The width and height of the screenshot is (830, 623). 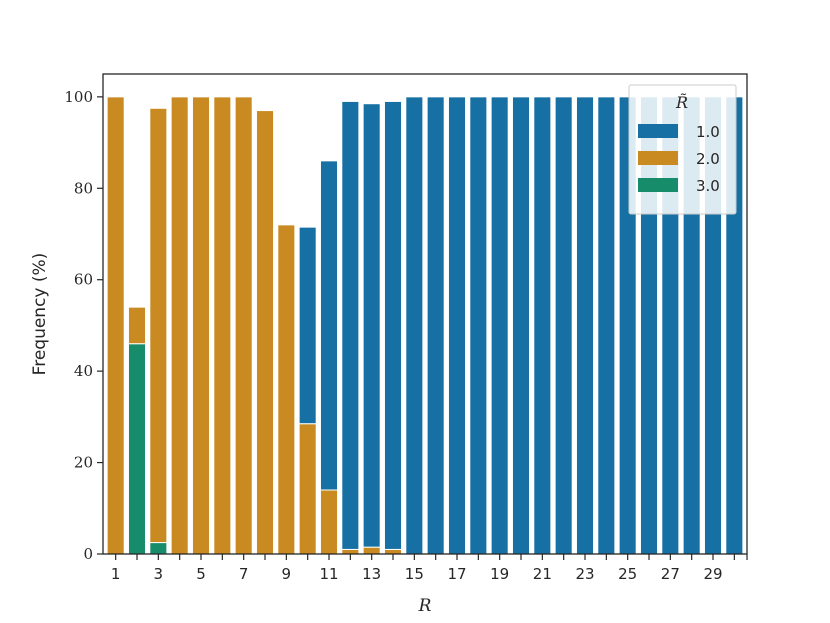 I want to click on bar-3_0-r2, so click(x=137, y=449).